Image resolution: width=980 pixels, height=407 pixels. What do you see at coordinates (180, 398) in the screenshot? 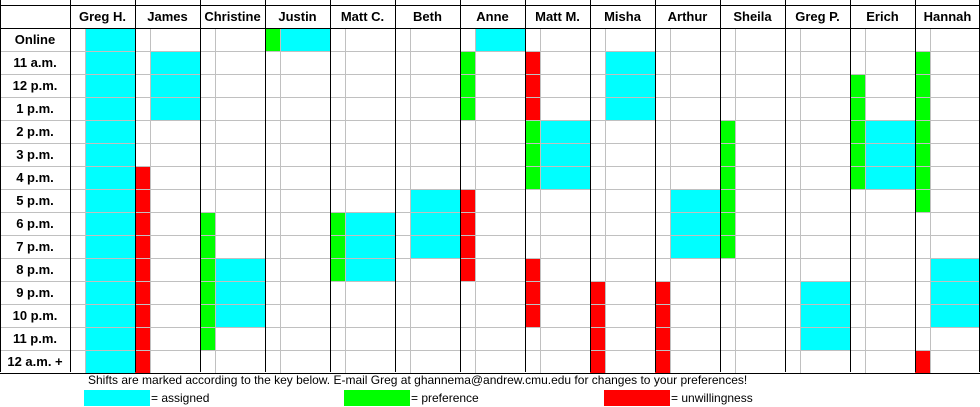
I see `assigned-label: = assigned` at bounding box center [180, 398].